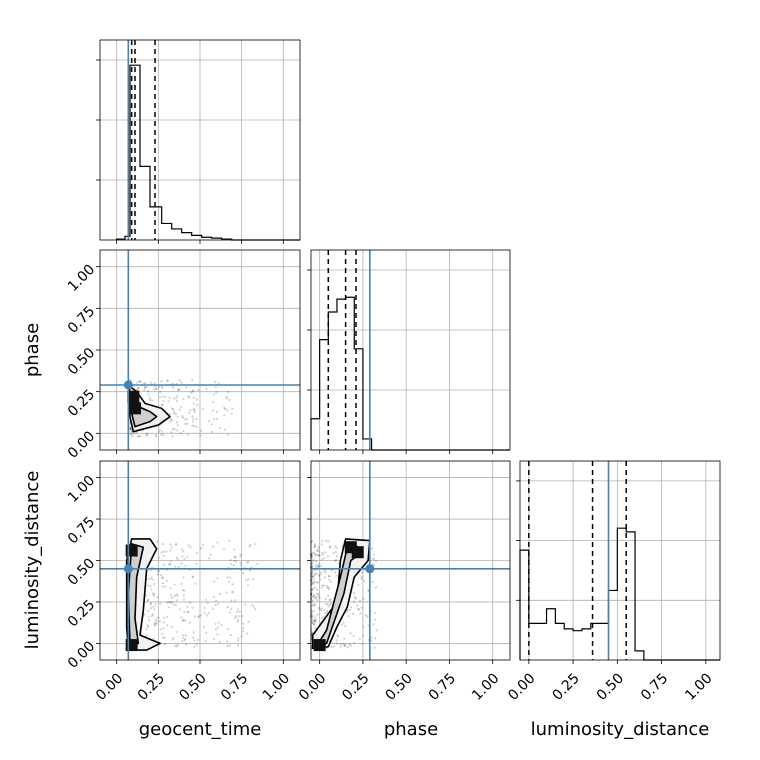 This screenshot has width=760, height=760. What do you see at coordinates (81, 530) in the screenshot?
I see `y-tick-label: 0.75` at bounding box center [81, 530].